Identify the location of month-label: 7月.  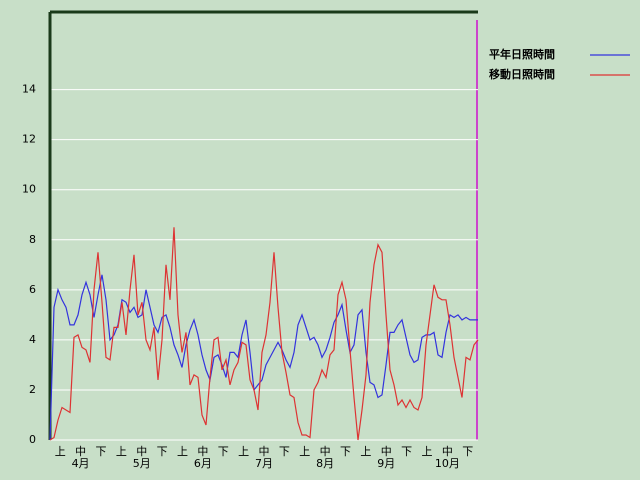
(264, 463).